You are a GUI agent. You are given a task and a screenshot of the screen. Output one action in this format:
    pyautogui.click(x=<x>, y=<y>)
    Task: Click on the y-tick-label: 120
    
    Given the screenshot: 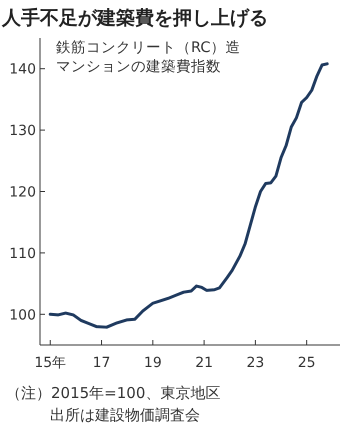 What is the action you would take?
    pyautogui.click(x=22, y=192)
    